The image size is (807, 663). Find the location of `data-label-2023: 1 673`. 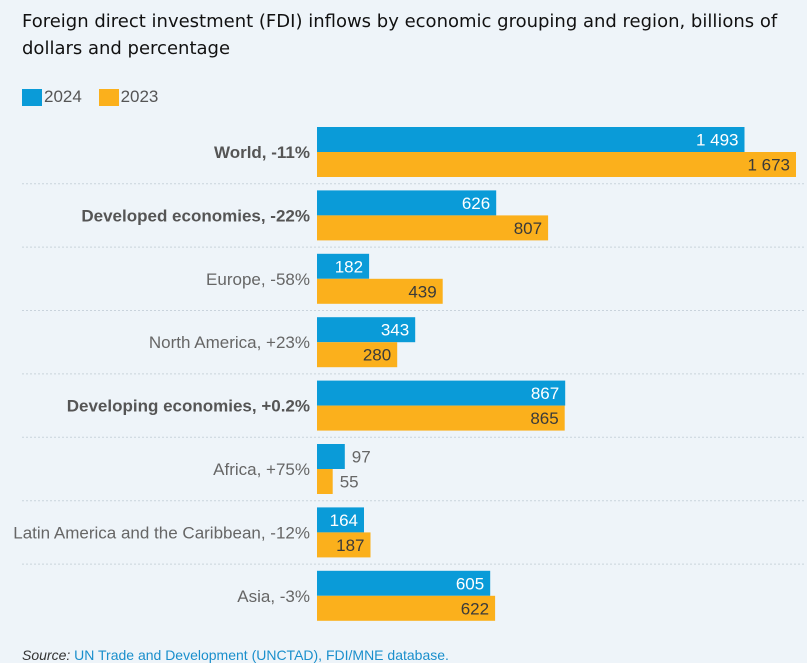

data-label-2023: 1 673 is located at coordinates (768, 165).